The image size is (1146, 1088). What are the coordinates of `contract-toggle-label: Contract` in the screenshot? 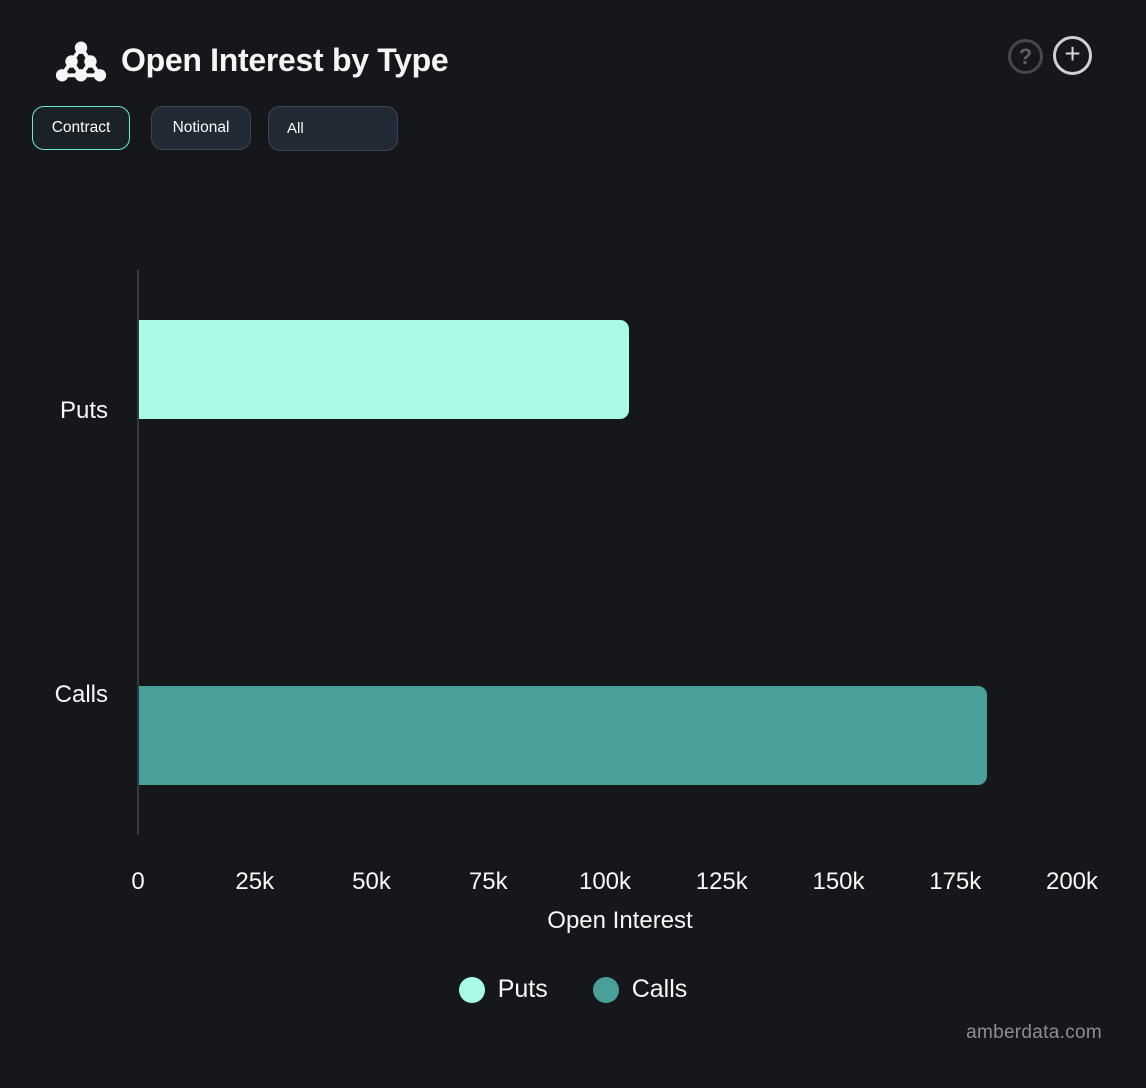 It's located at (81, 127).